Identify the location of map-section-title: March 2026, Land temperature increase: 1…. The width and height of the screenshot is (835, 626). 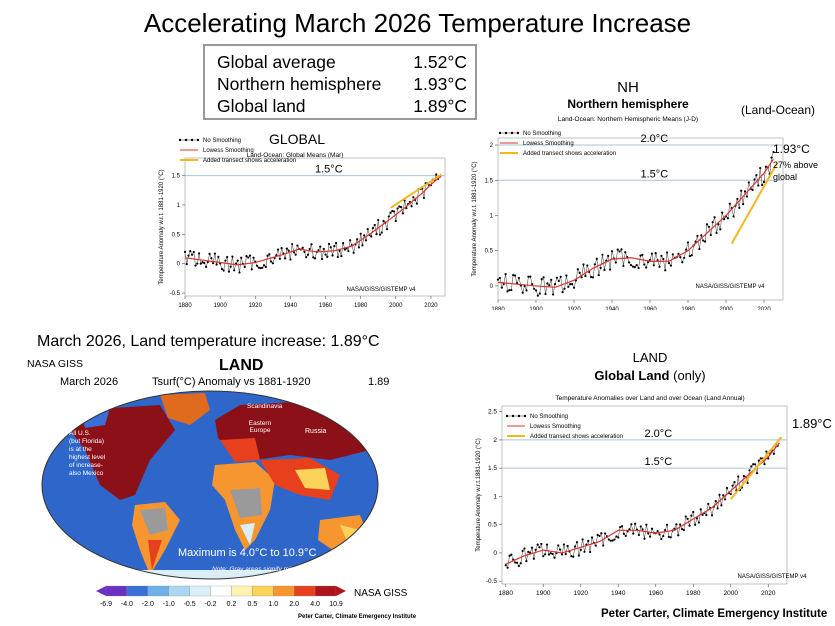
(208, 341).